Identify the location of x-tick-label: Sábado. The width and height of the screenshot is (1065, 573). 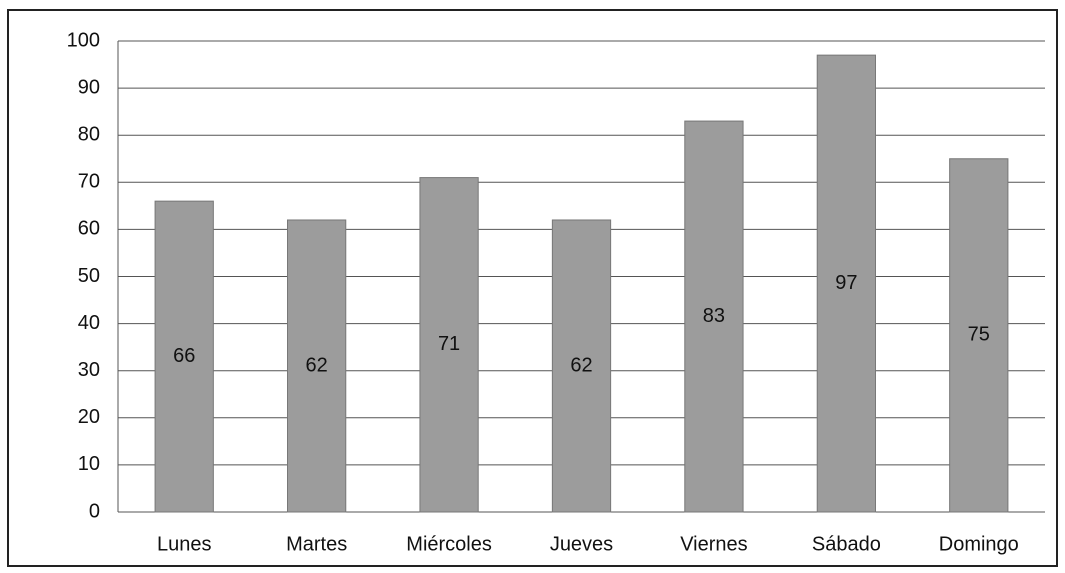
(846, 544).